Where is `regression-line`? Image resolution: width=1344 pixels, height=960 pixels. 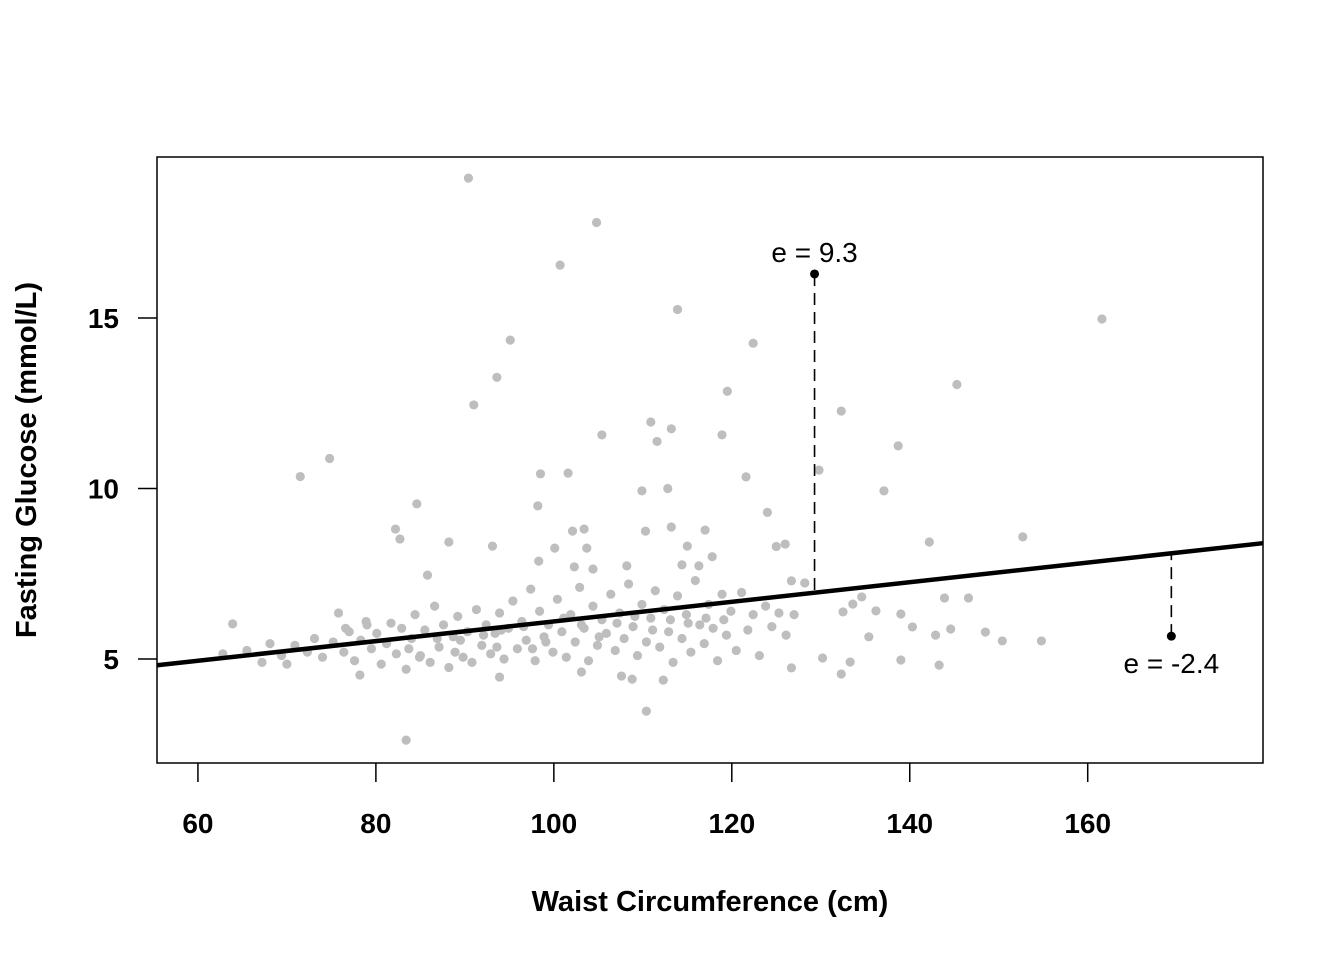
regression-line is located at coordinates (710, 604).